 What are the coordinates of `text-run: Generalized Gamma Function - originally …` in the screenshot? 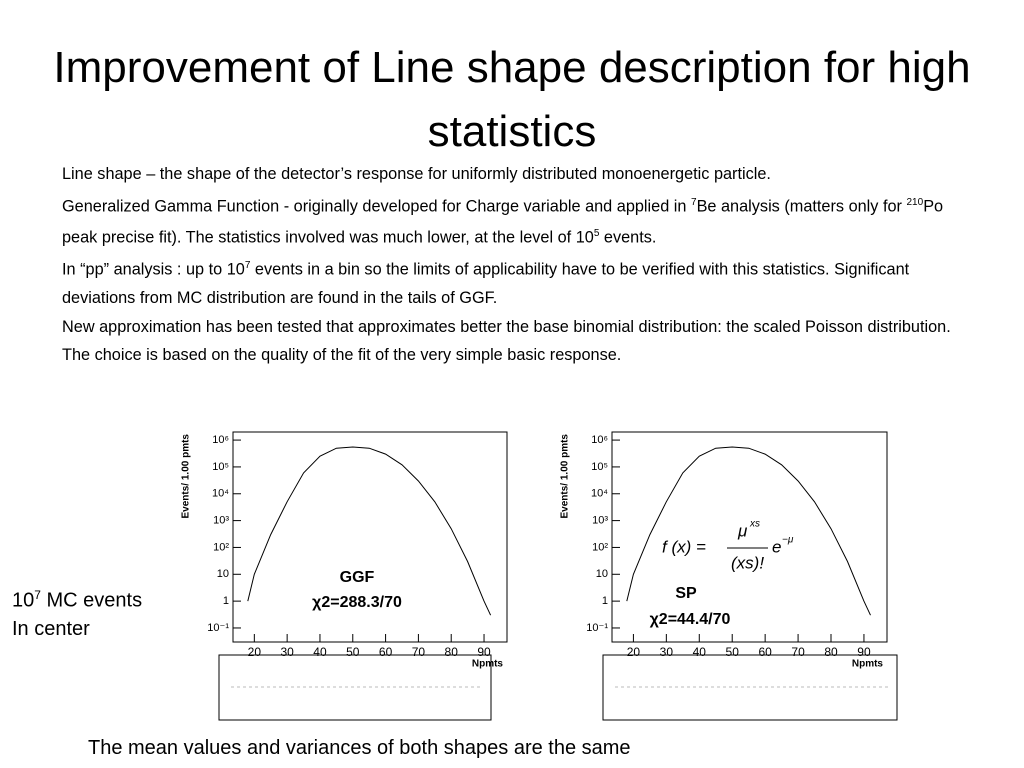 It's located at (376, 205).